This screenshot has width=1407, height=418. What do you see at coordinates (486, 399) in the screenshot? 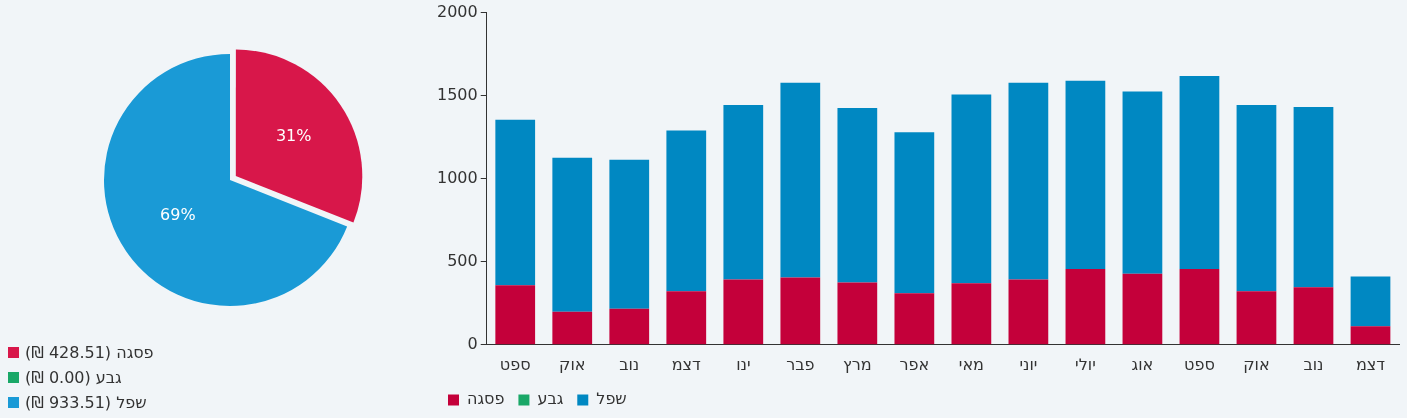
I see `legend-label: פסגה` at bounding box center [486, 399].